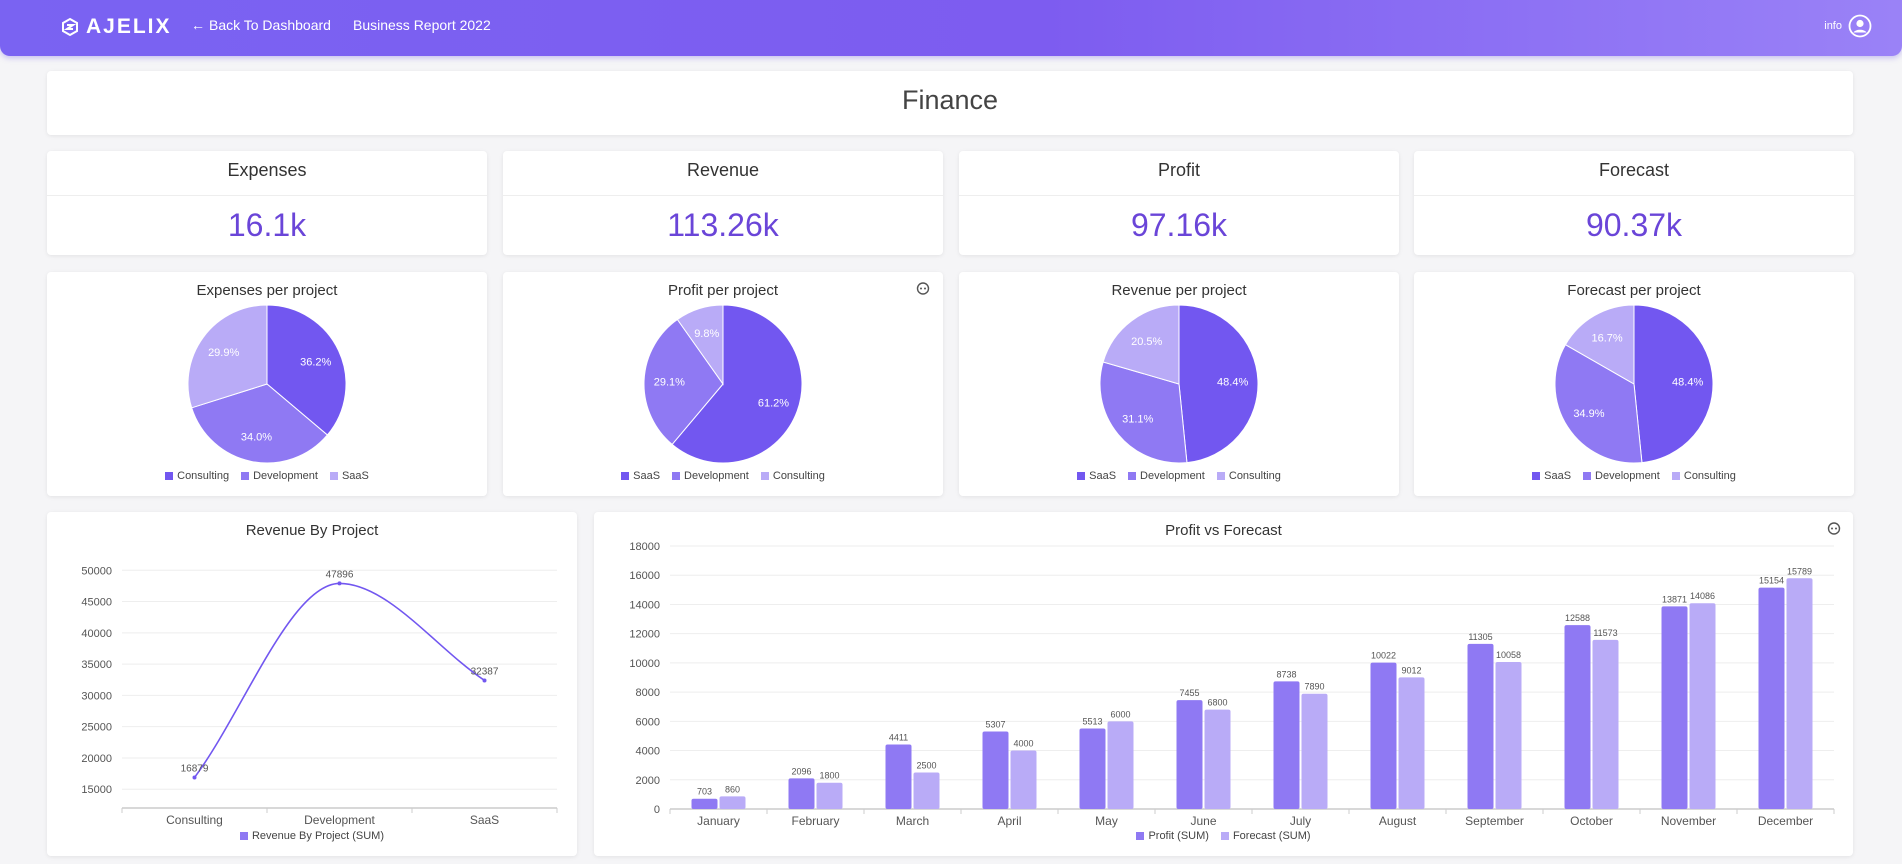 This screenshot has height=864, width=1902. I want to click on x-tick-label: February, so click(815, 821).